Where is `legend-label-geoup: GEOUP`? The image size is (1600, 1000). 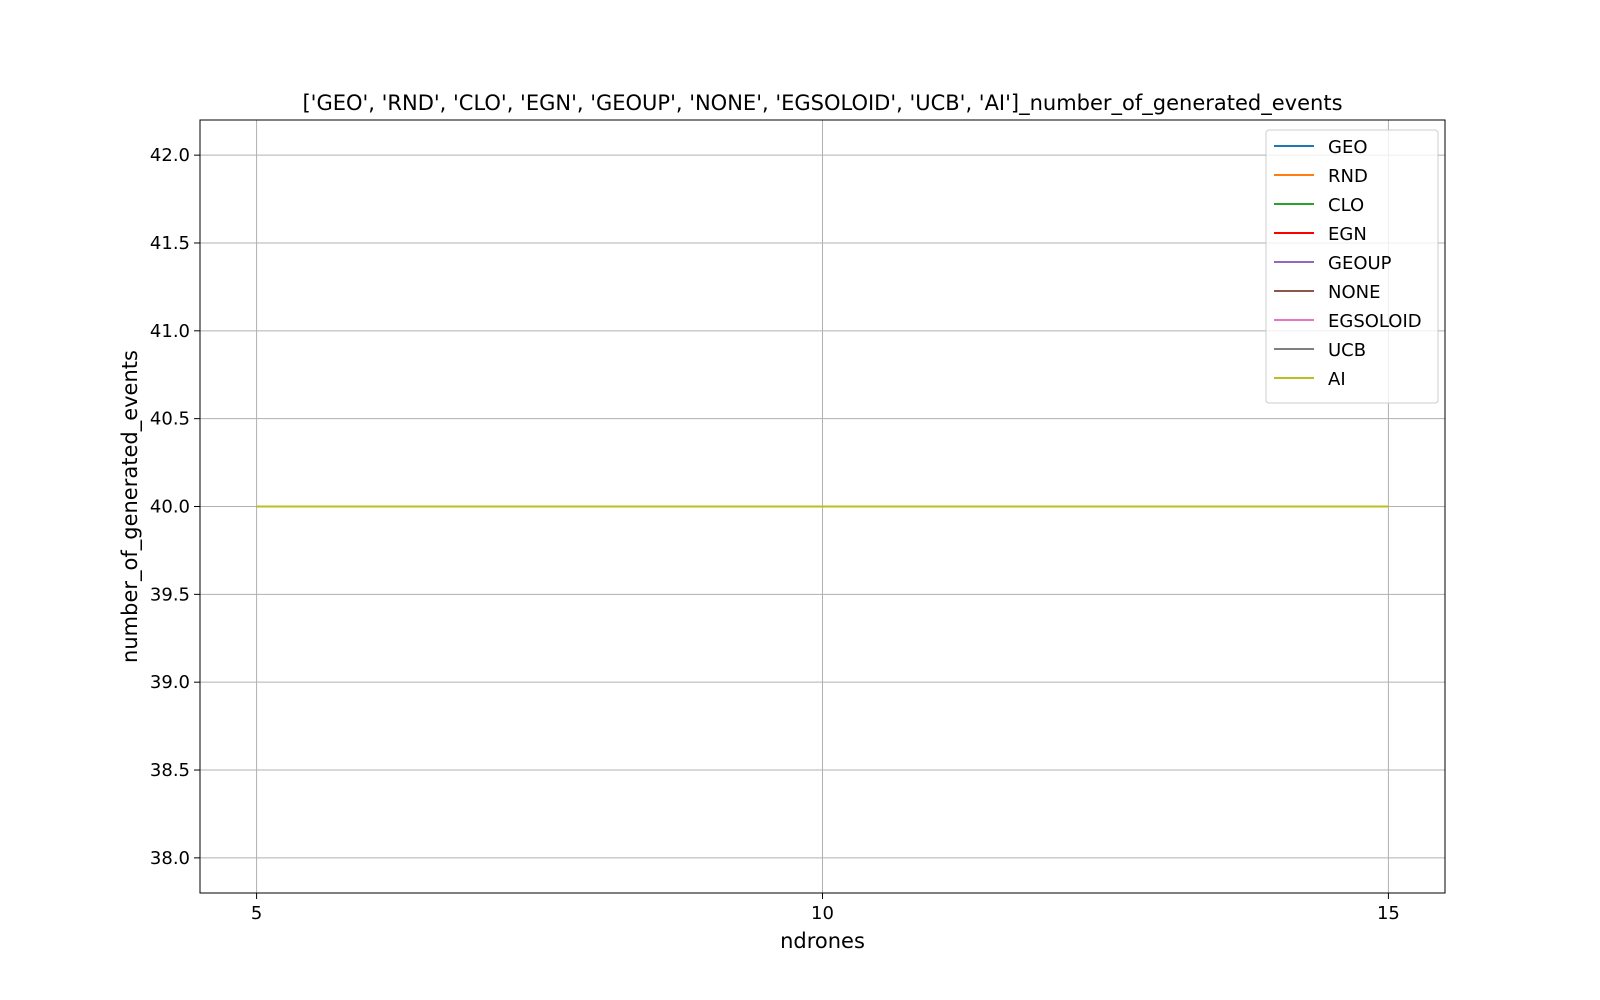 legend-label-geoup: GEOUP is located at coordinates (1360, 263).